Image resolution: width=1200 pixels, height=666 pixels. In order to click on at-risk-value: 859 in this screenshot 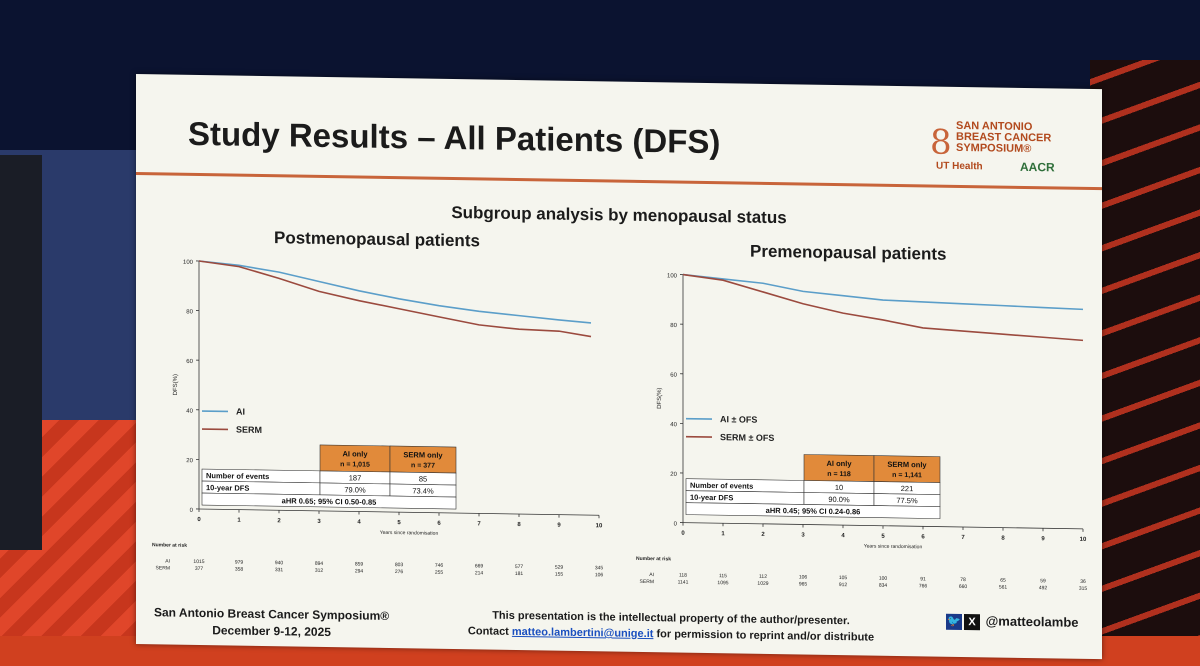, I will do `click(359, 564)`.